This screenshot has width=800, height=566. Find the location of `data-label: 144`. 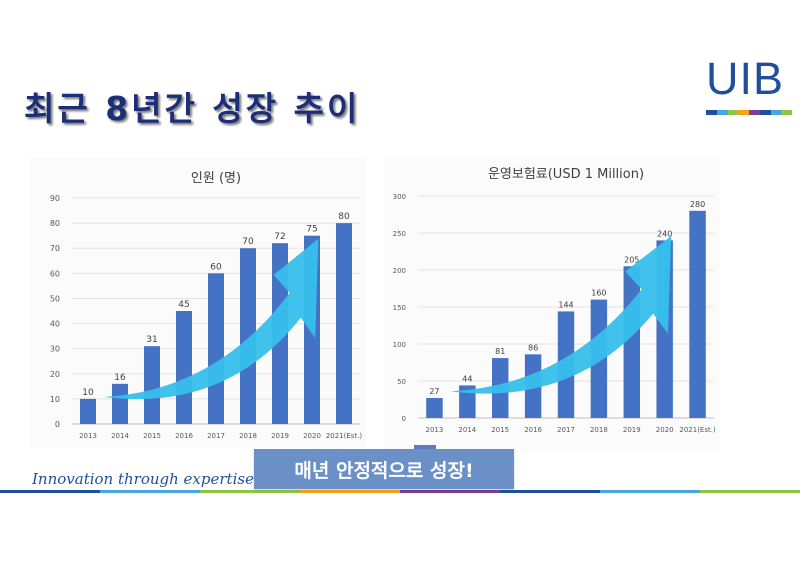

data-label: 144 is located at coordinates (565, 304).